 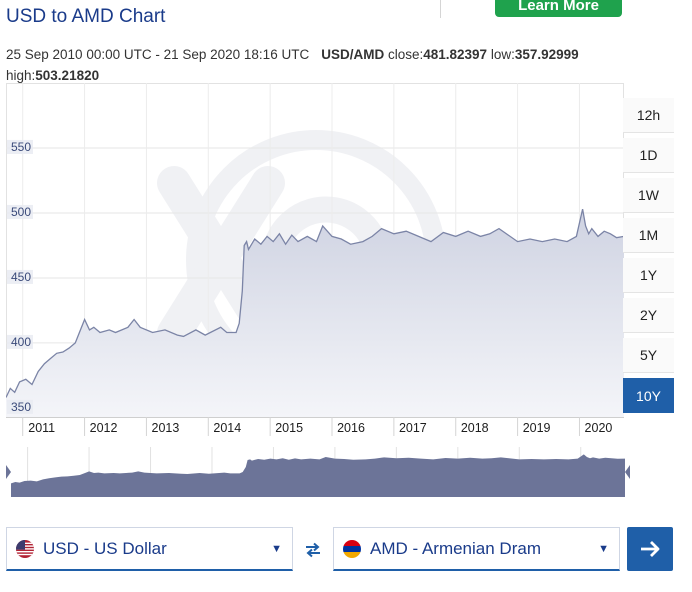 I want to click on navigator-svg, so click(x=318, y=472).